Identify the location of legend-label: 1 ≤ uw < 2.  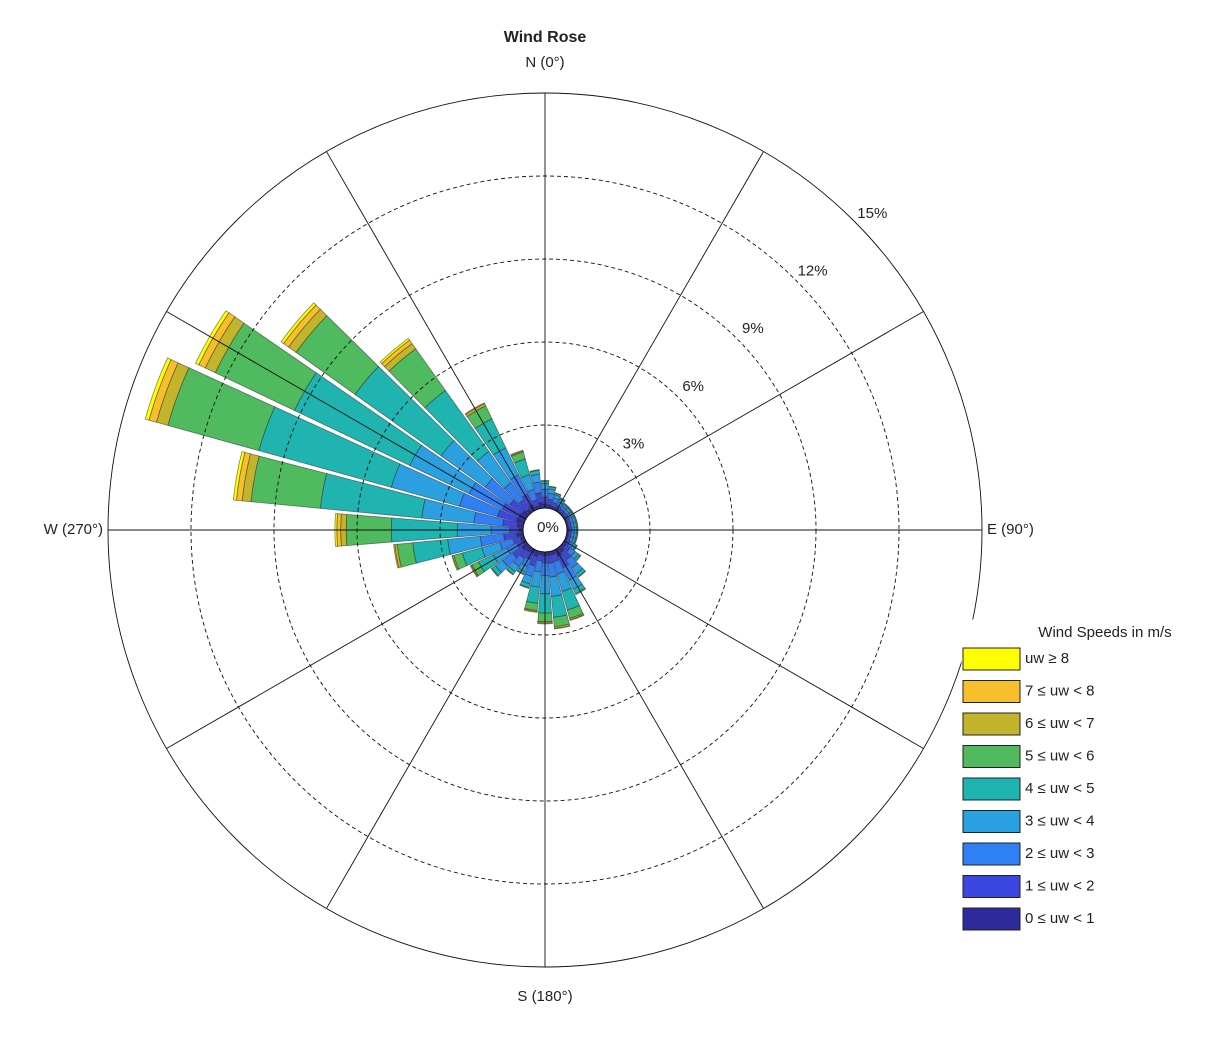
(1060, 885).